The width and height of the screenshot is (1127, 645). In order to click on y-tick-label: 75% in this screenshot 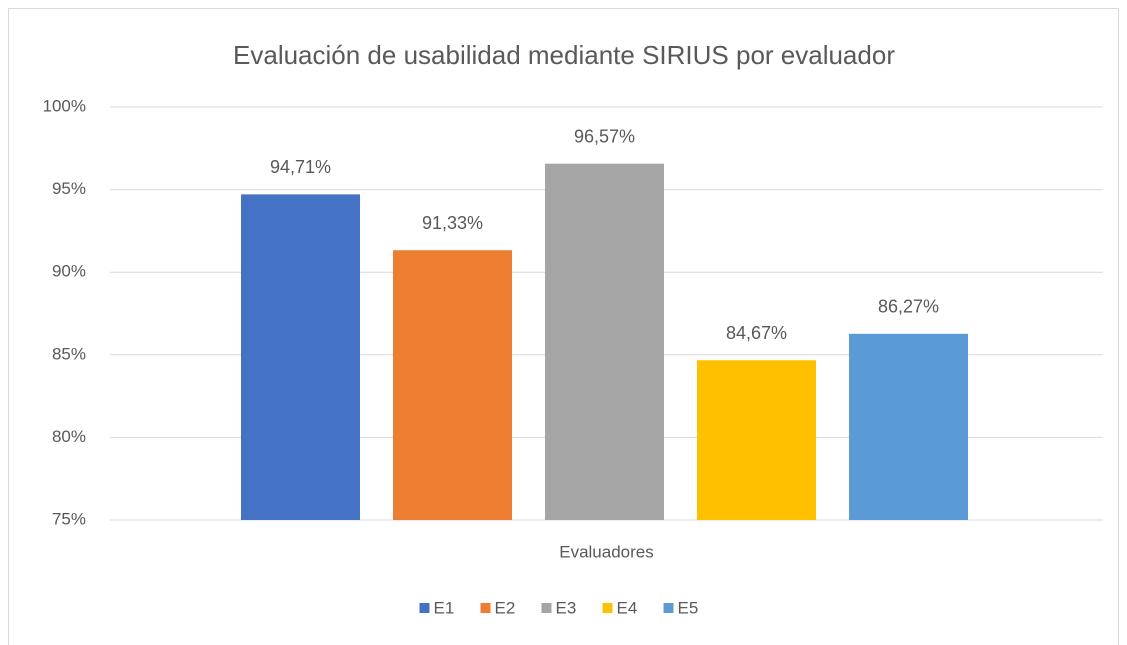, I will do `click(69, 518)`.